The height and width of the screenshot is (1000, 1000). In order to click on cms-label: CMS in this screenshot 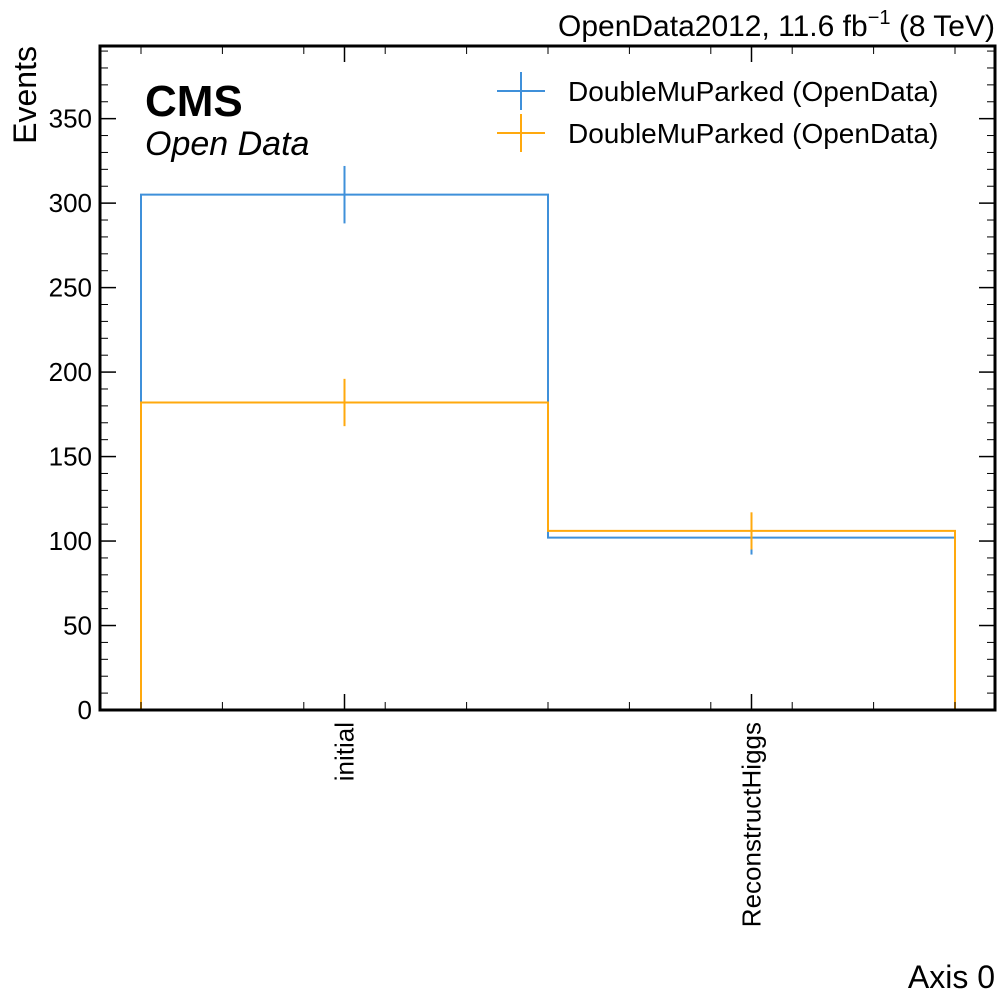, I will do `click(194, 101)`.